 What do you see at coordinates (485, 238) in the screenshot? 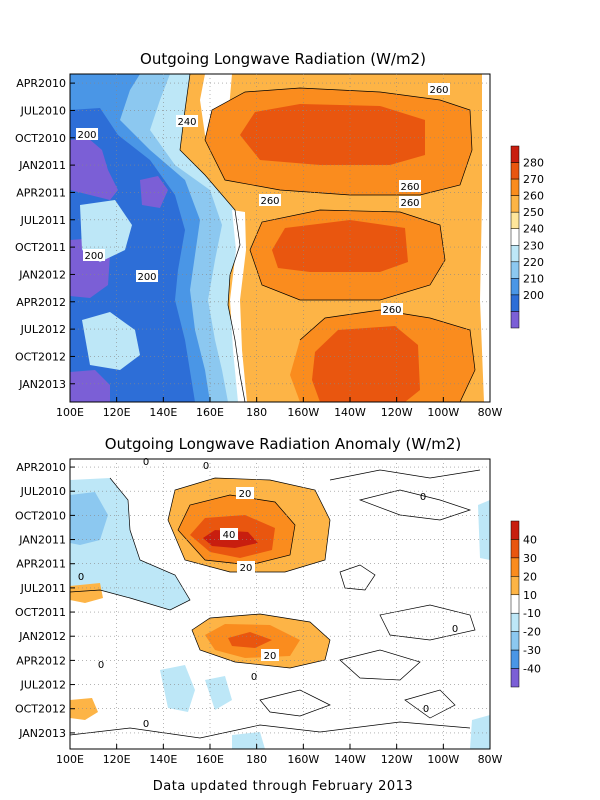
I see `olr-east-edge-strip` at bounding box center [485, 238].